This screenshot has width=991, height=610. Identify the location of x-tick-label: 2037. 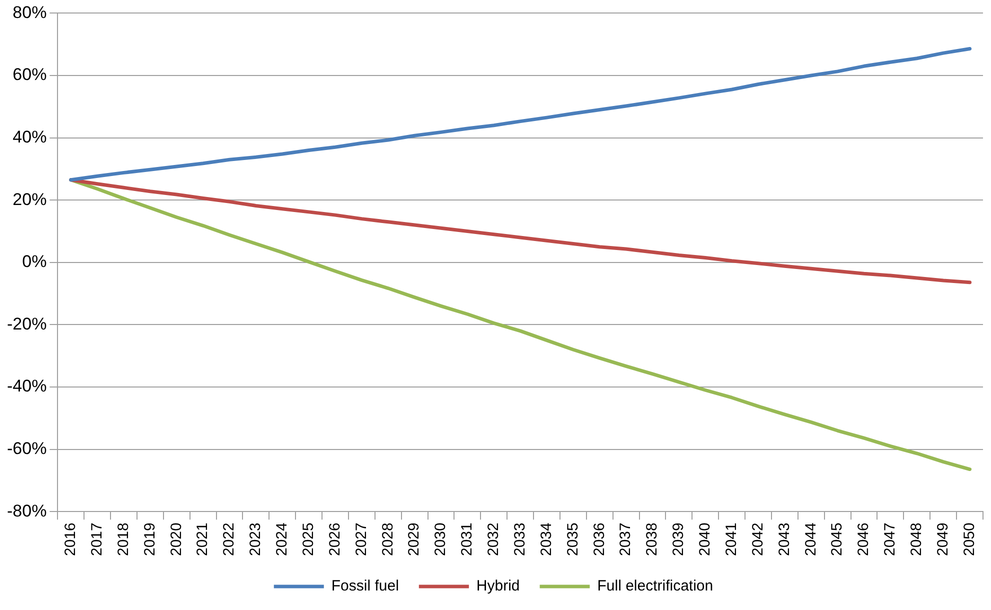
(625, 539).